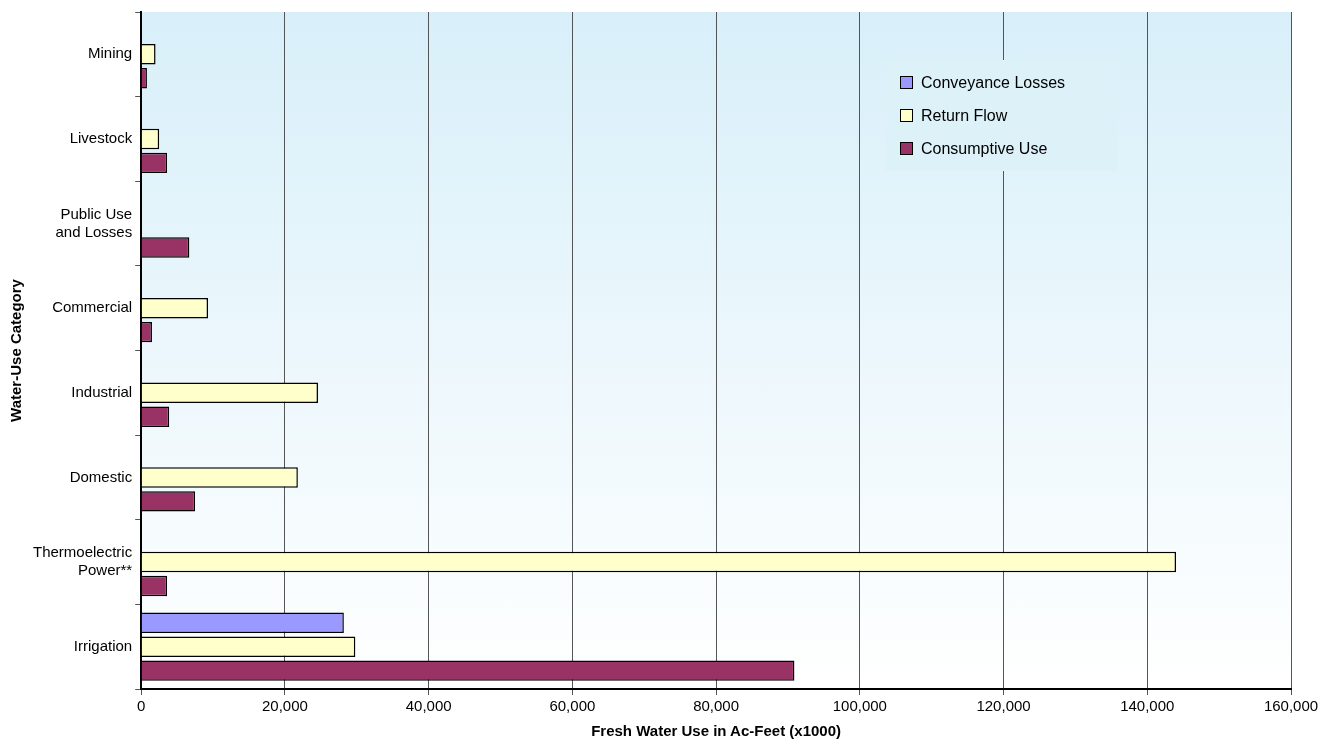  Describe the element at coordinates (428, 706) in the screenshot. I see `x-tick-label: 40,000` at that location.